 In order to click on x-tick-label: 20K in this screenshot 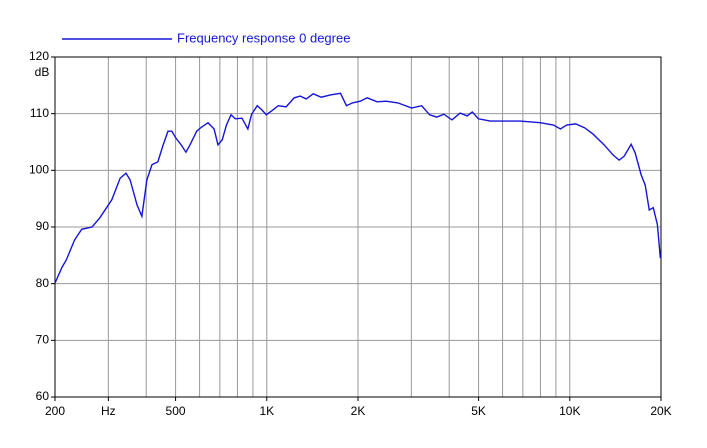, I will do `click(660, 411)`.